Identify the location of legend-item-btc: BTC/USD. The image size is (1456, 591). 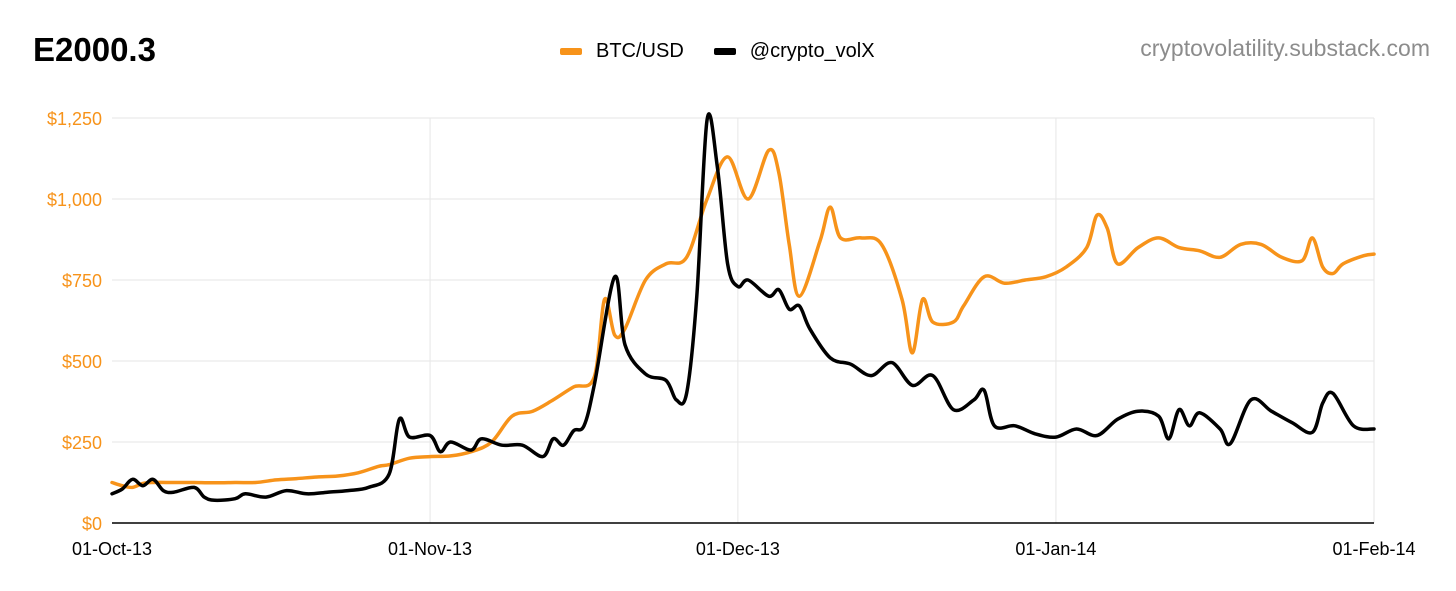
(622, 51).